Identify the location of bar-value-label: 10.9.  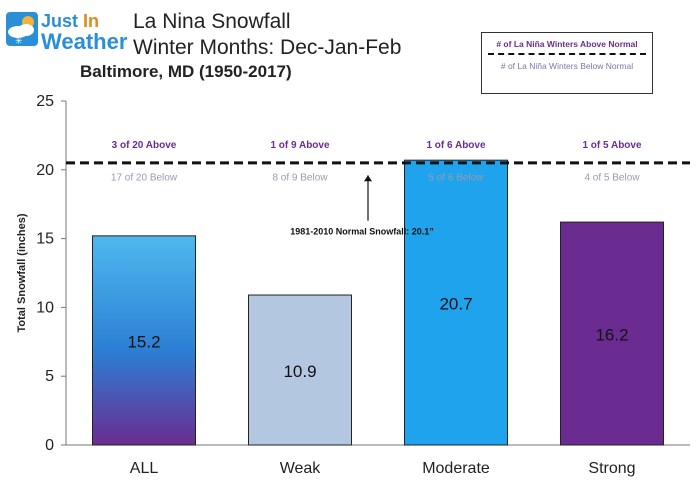
(299, 371).